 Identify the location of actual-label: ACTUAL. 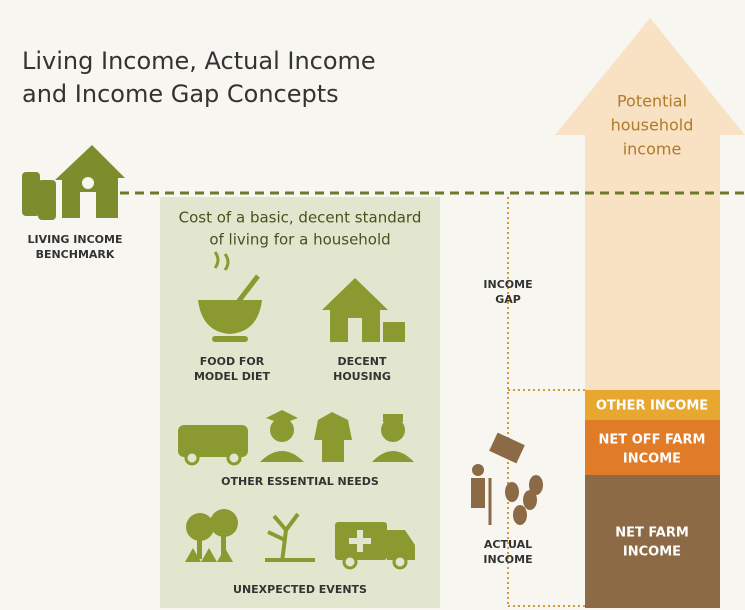
(508, 544).